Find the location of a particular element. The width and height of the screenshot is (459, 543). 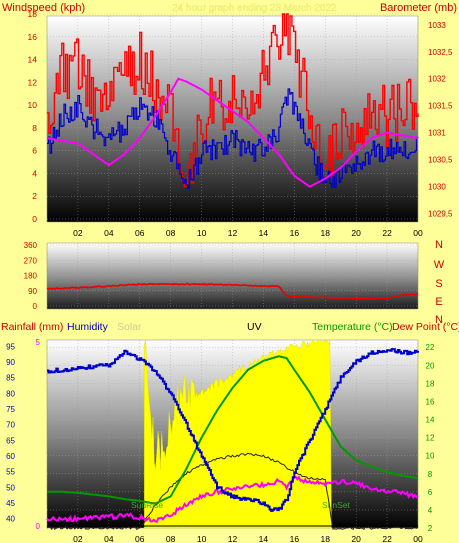

direction-y-tick-label: 360 is located at coordinates (31, 245).